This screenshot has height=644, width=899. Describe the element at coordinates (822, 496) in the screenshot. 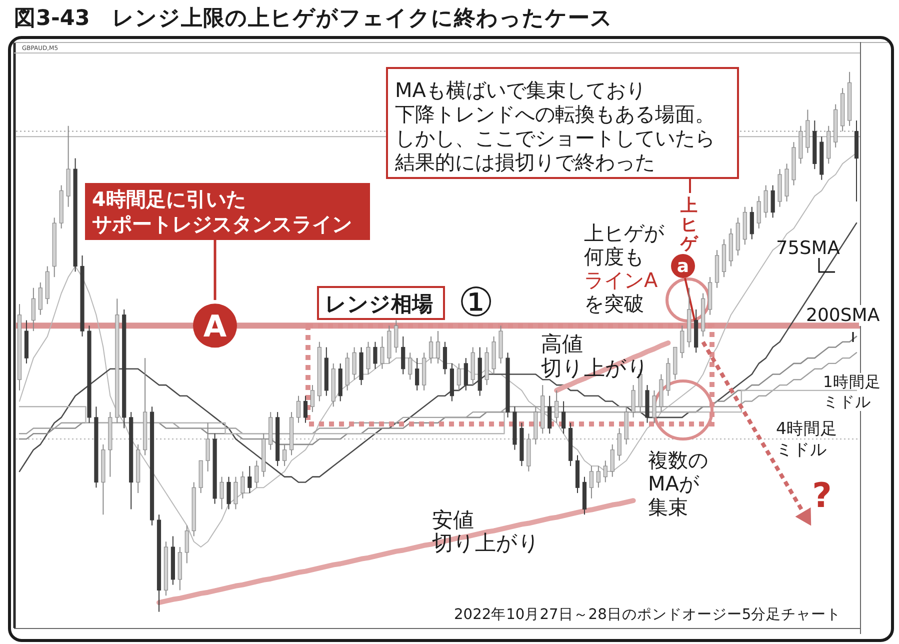

I see `annotation: ?` at that location.